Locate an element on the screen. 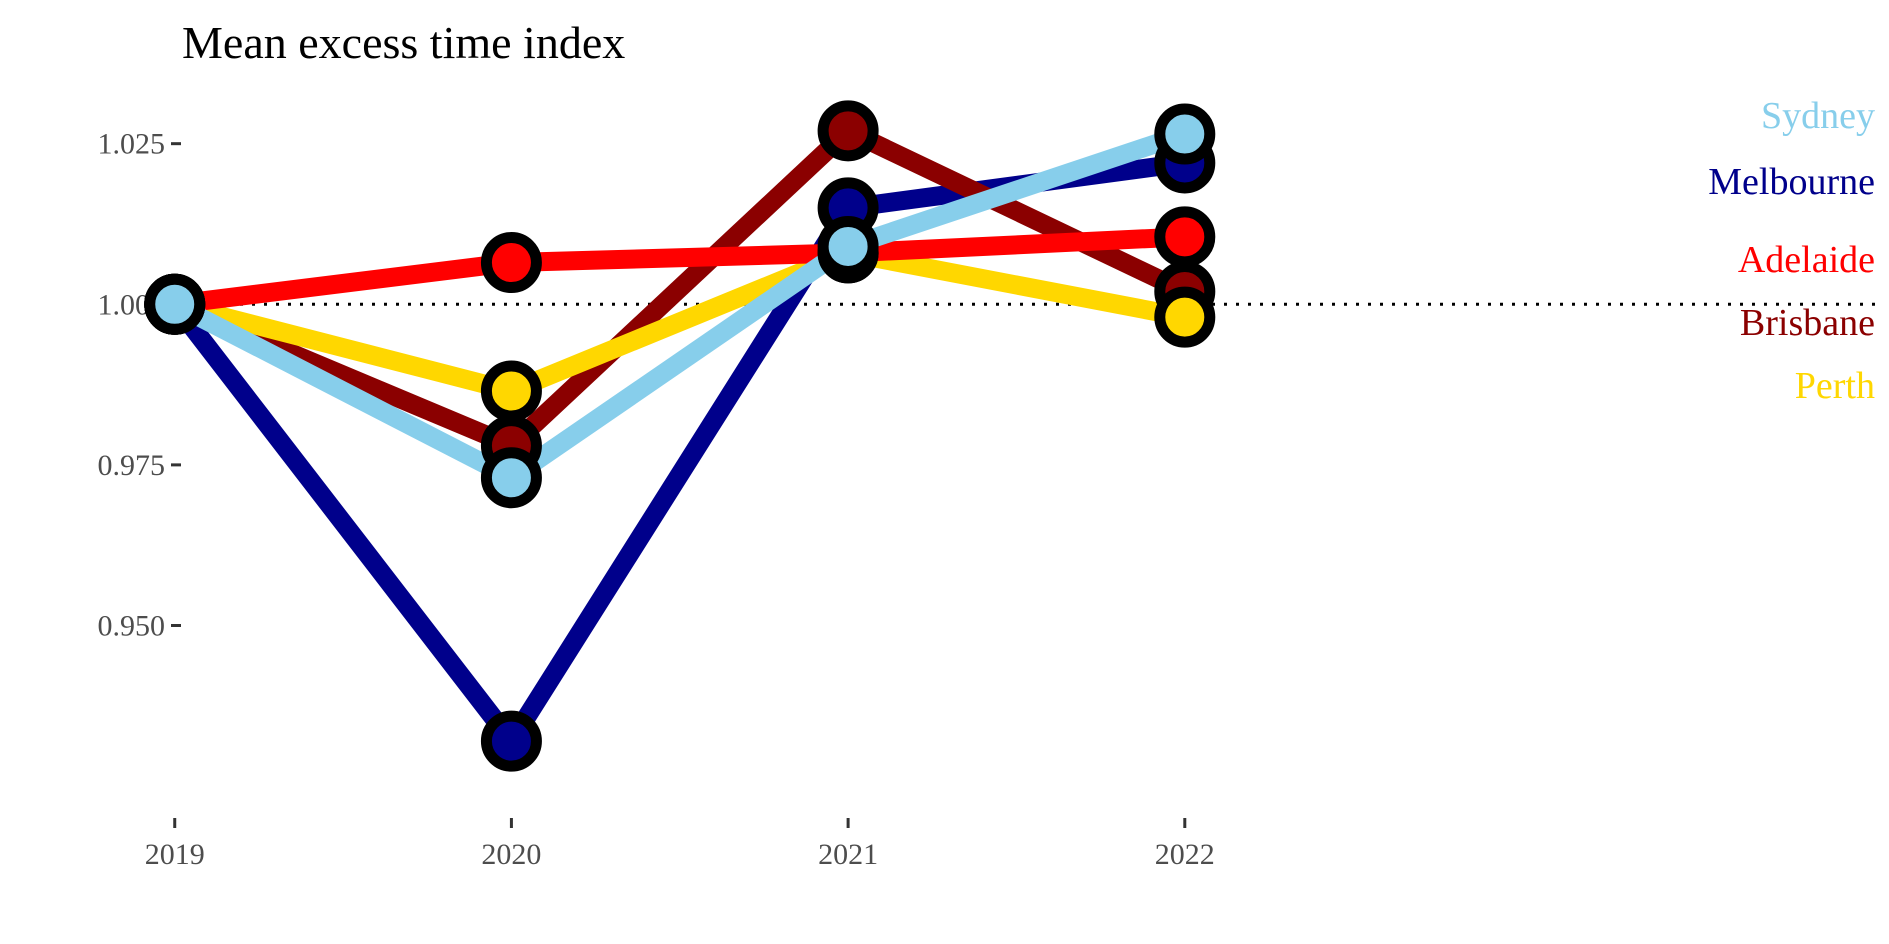 The width and height of the screenshot is (1889, 944). data-point-melbourne-2020 is located at coordinates (511, 741).